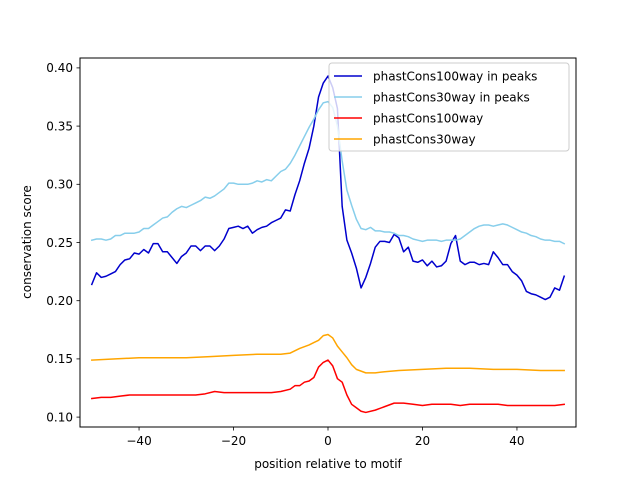 This screenshot has width=640, height=480. What do you see at coordinates (59, 68) in the screenshot?
I see `y-tick-label: 0.40` at bounding box center [59, 68].